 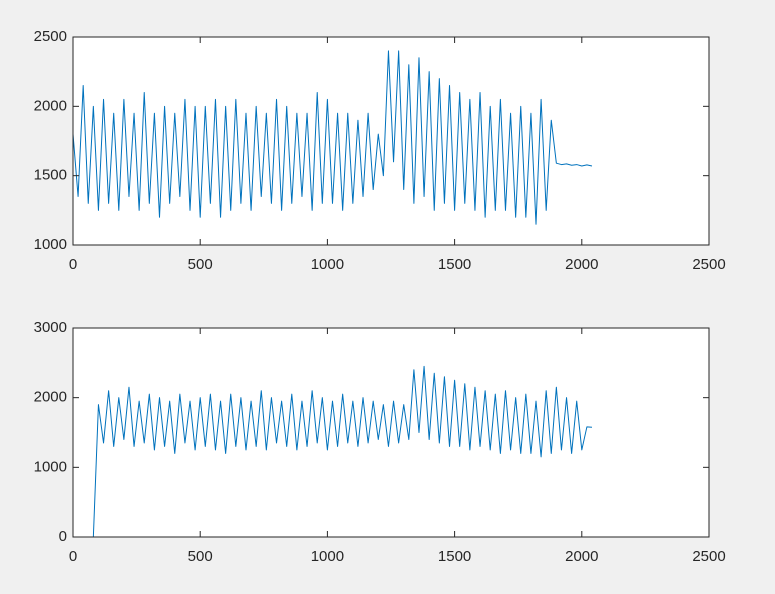 What do you see at coordinates (50, 36) in the screenshot?
I see `y-tick-label: 2500` at bounding box center [50, 36].